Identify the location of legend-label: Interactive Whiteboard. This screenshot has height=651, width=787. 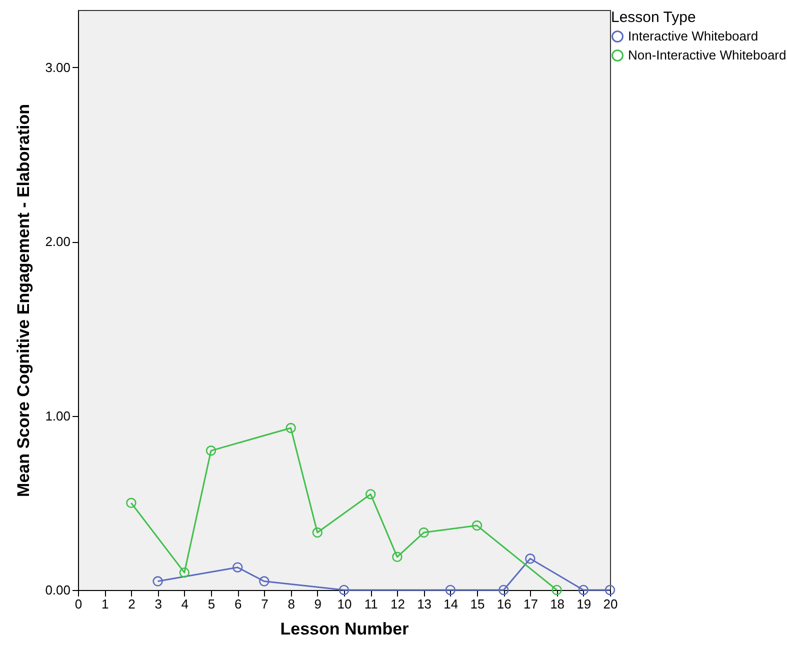
(693, 36).